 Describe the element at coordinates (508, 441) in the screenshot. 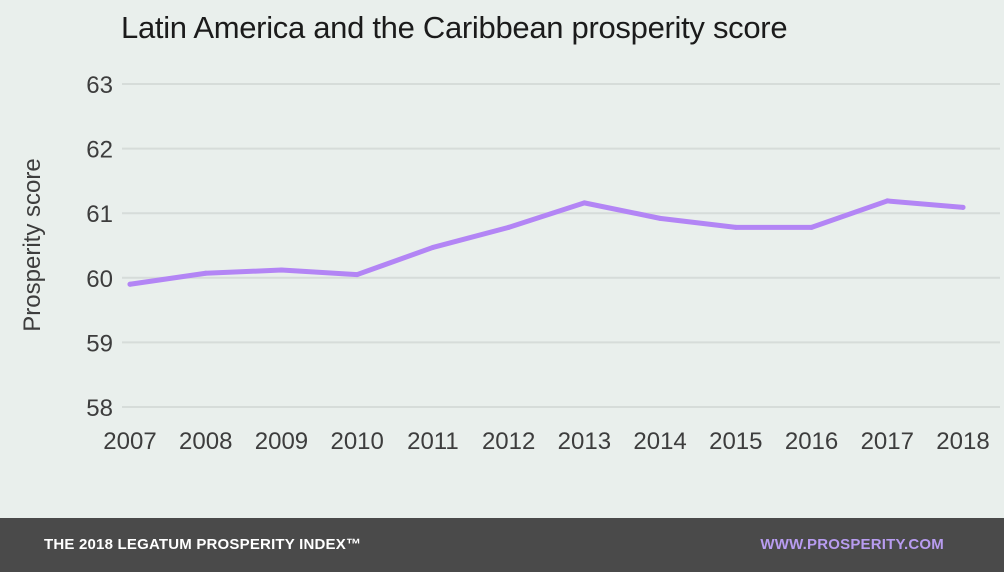

I see `x-tick-label: 2012` at that location.